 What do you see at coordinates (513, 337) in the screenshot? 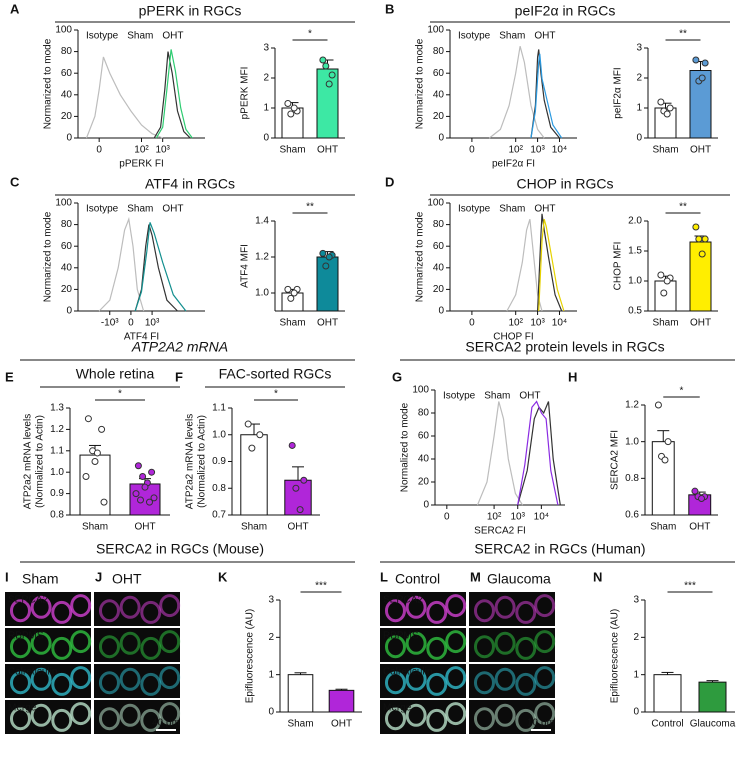
I see `x-axis-label: CHOP FI` at bounding box center [513, 337].